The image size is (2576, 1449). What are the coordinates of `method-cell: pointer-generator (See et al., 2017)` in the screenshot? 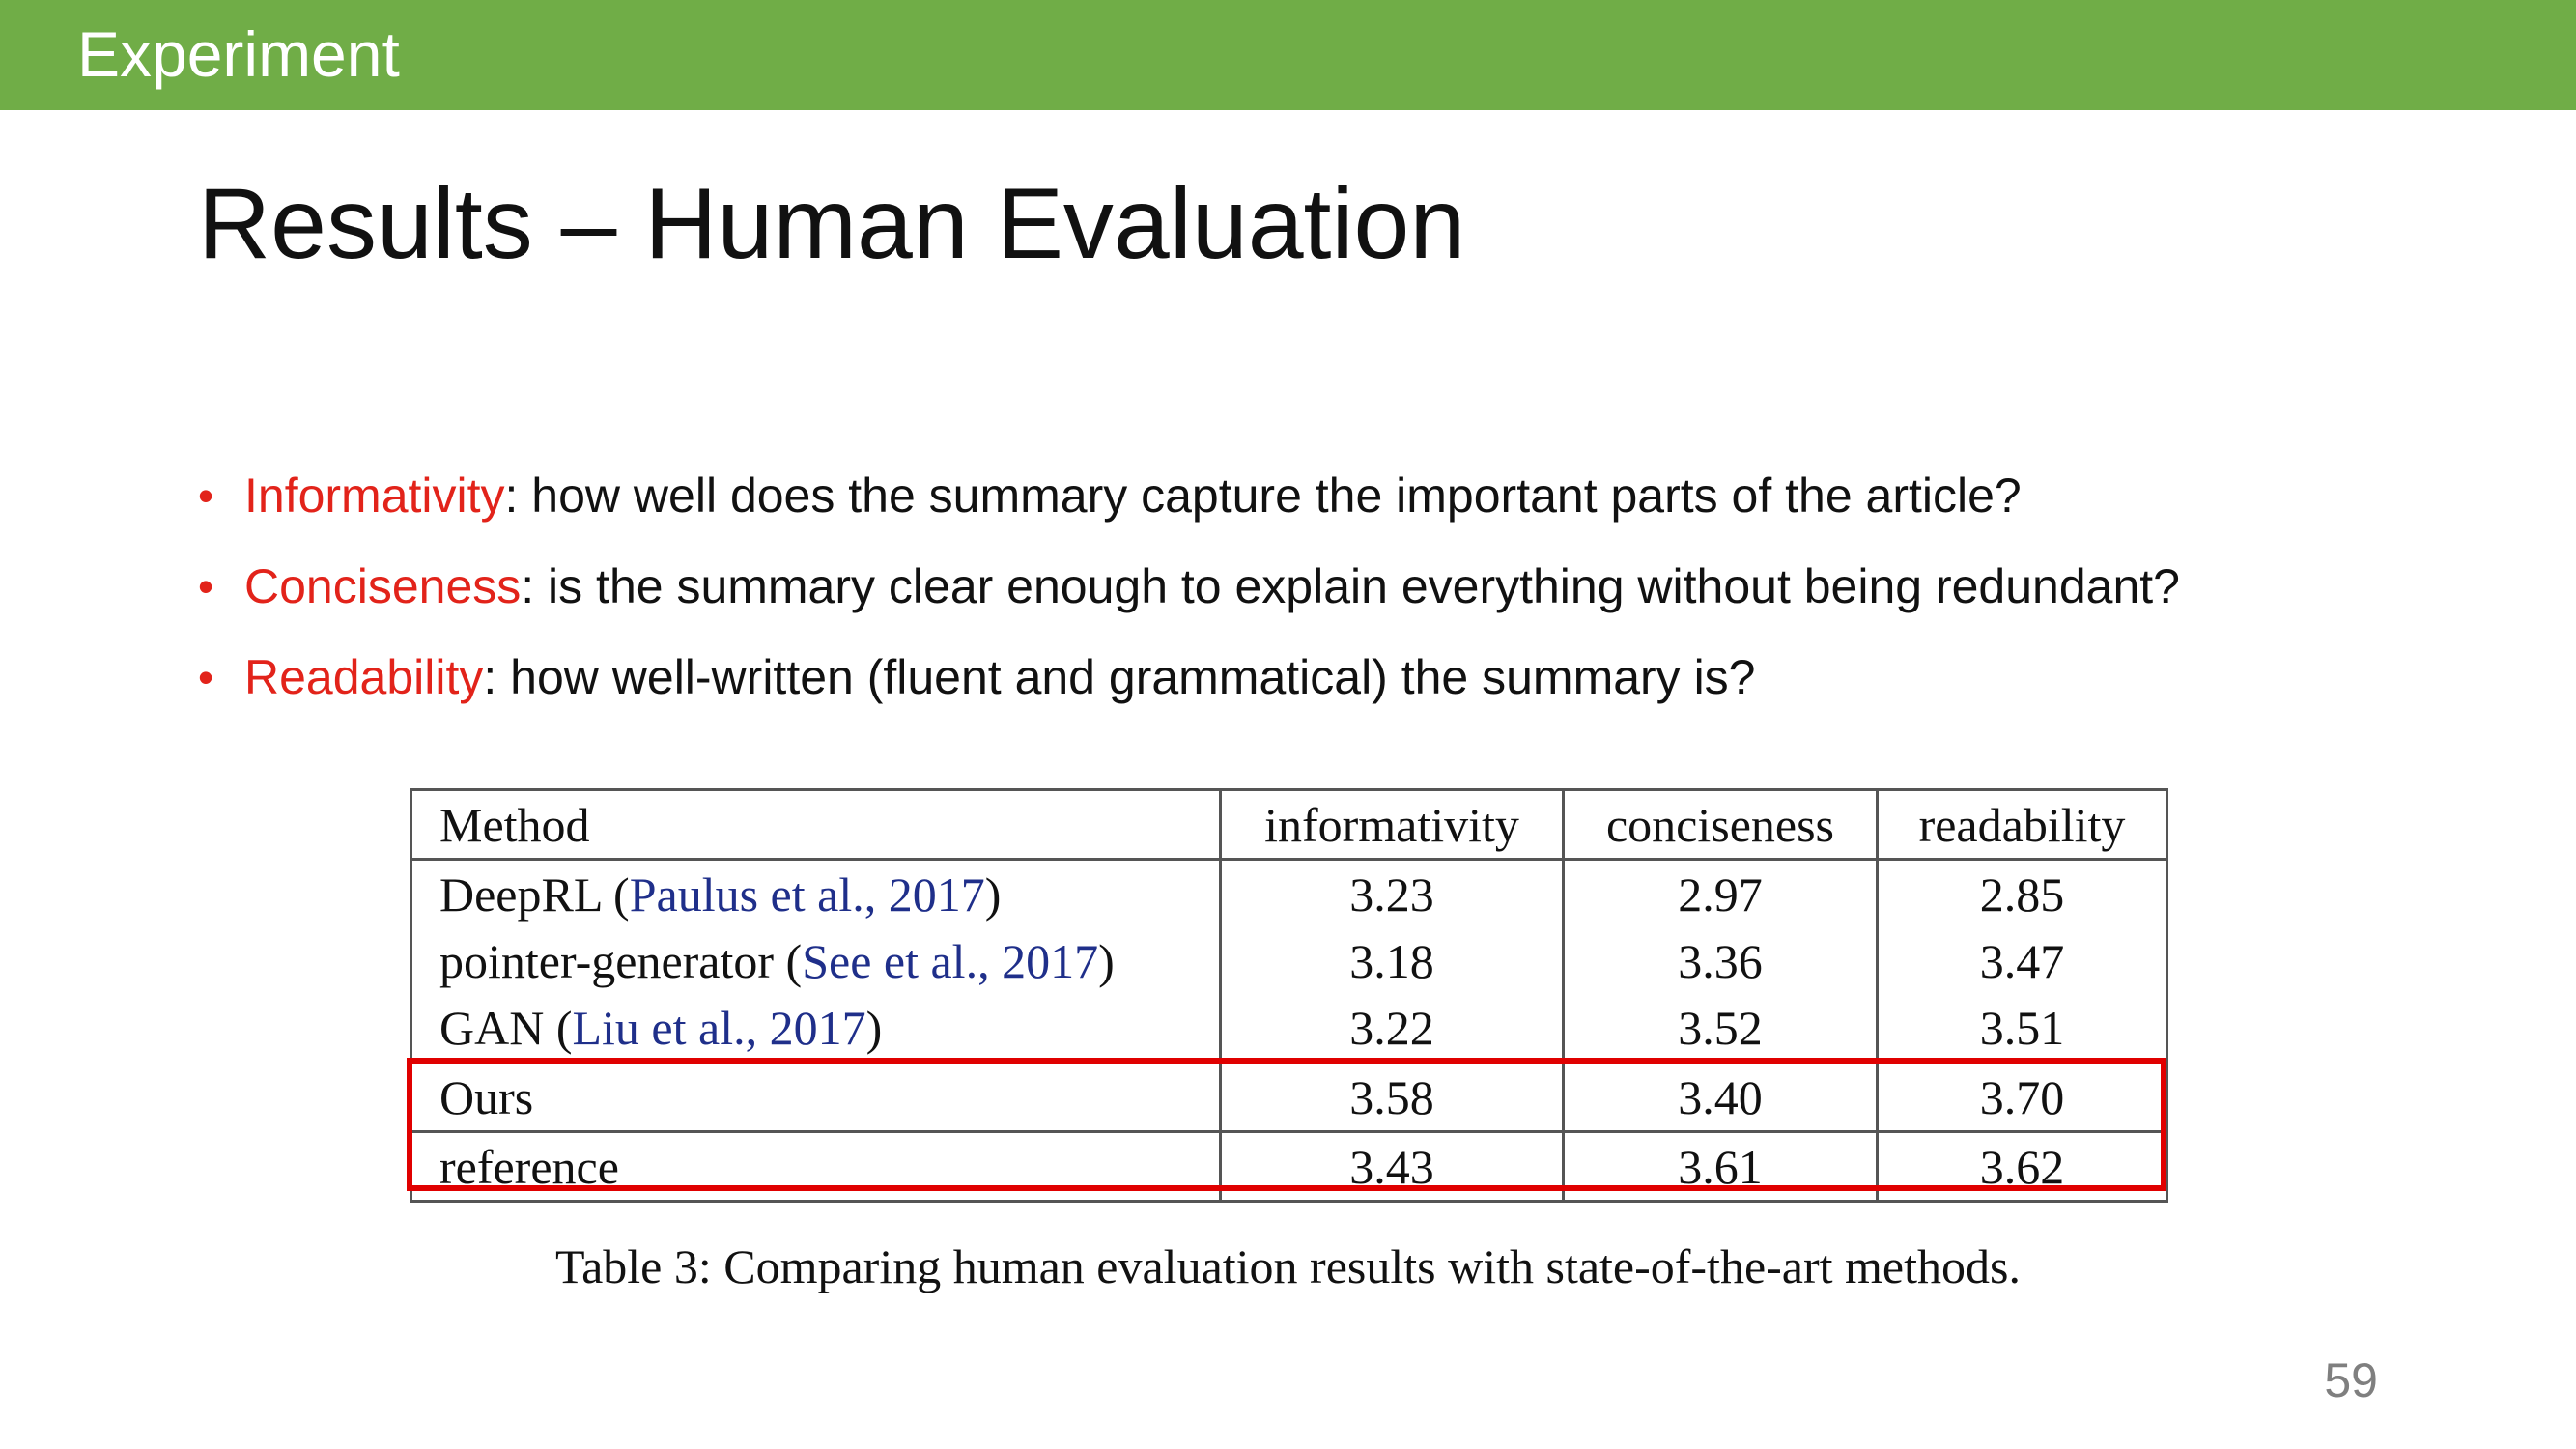 It's located at (816, 960).